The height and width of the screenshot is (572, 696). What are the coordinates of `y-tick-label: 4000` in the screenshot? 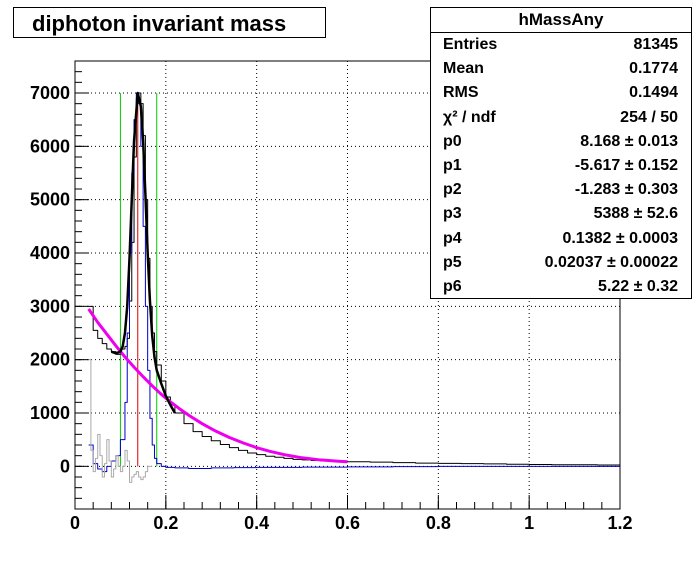 It's located at (50, 253).